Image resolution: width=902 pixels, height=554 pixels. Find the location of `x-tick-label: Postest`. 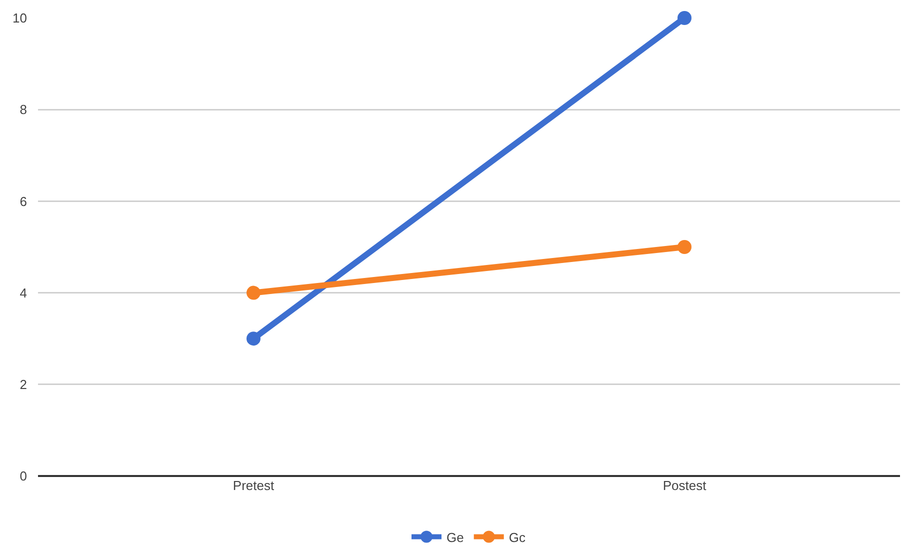

x-tick-label: Postest is located at coordinates (684, 485).